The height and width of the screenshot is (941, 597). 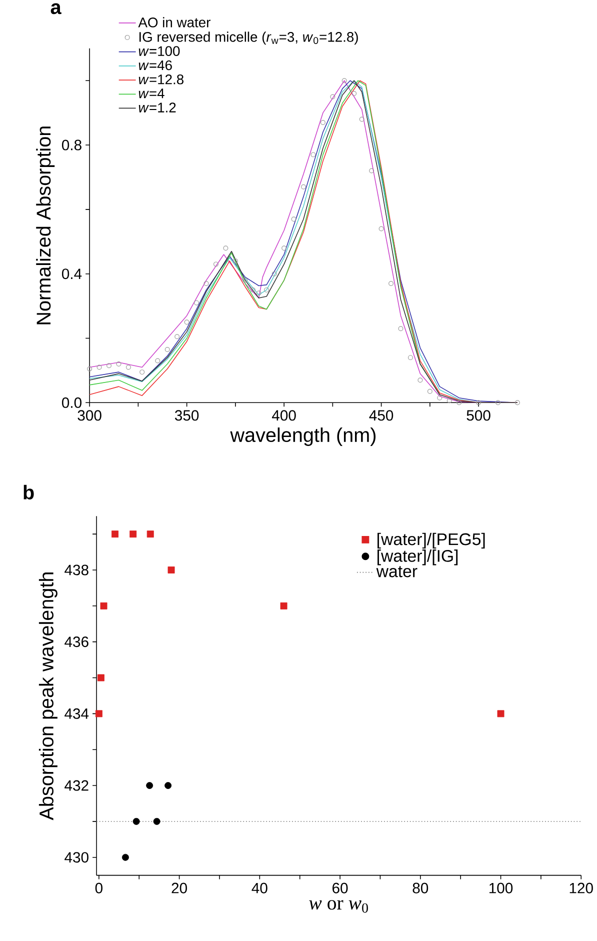 What do you see at coordinates (90, 415) in the screenshot?
I see `x-tick-label: 300` at bounding box center [90, 415].